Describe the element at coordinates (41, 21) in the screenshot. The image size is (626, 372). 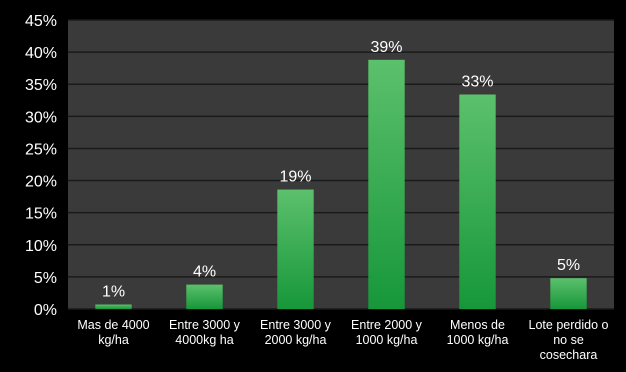
I see `y-tick-label: 45%` at that location.